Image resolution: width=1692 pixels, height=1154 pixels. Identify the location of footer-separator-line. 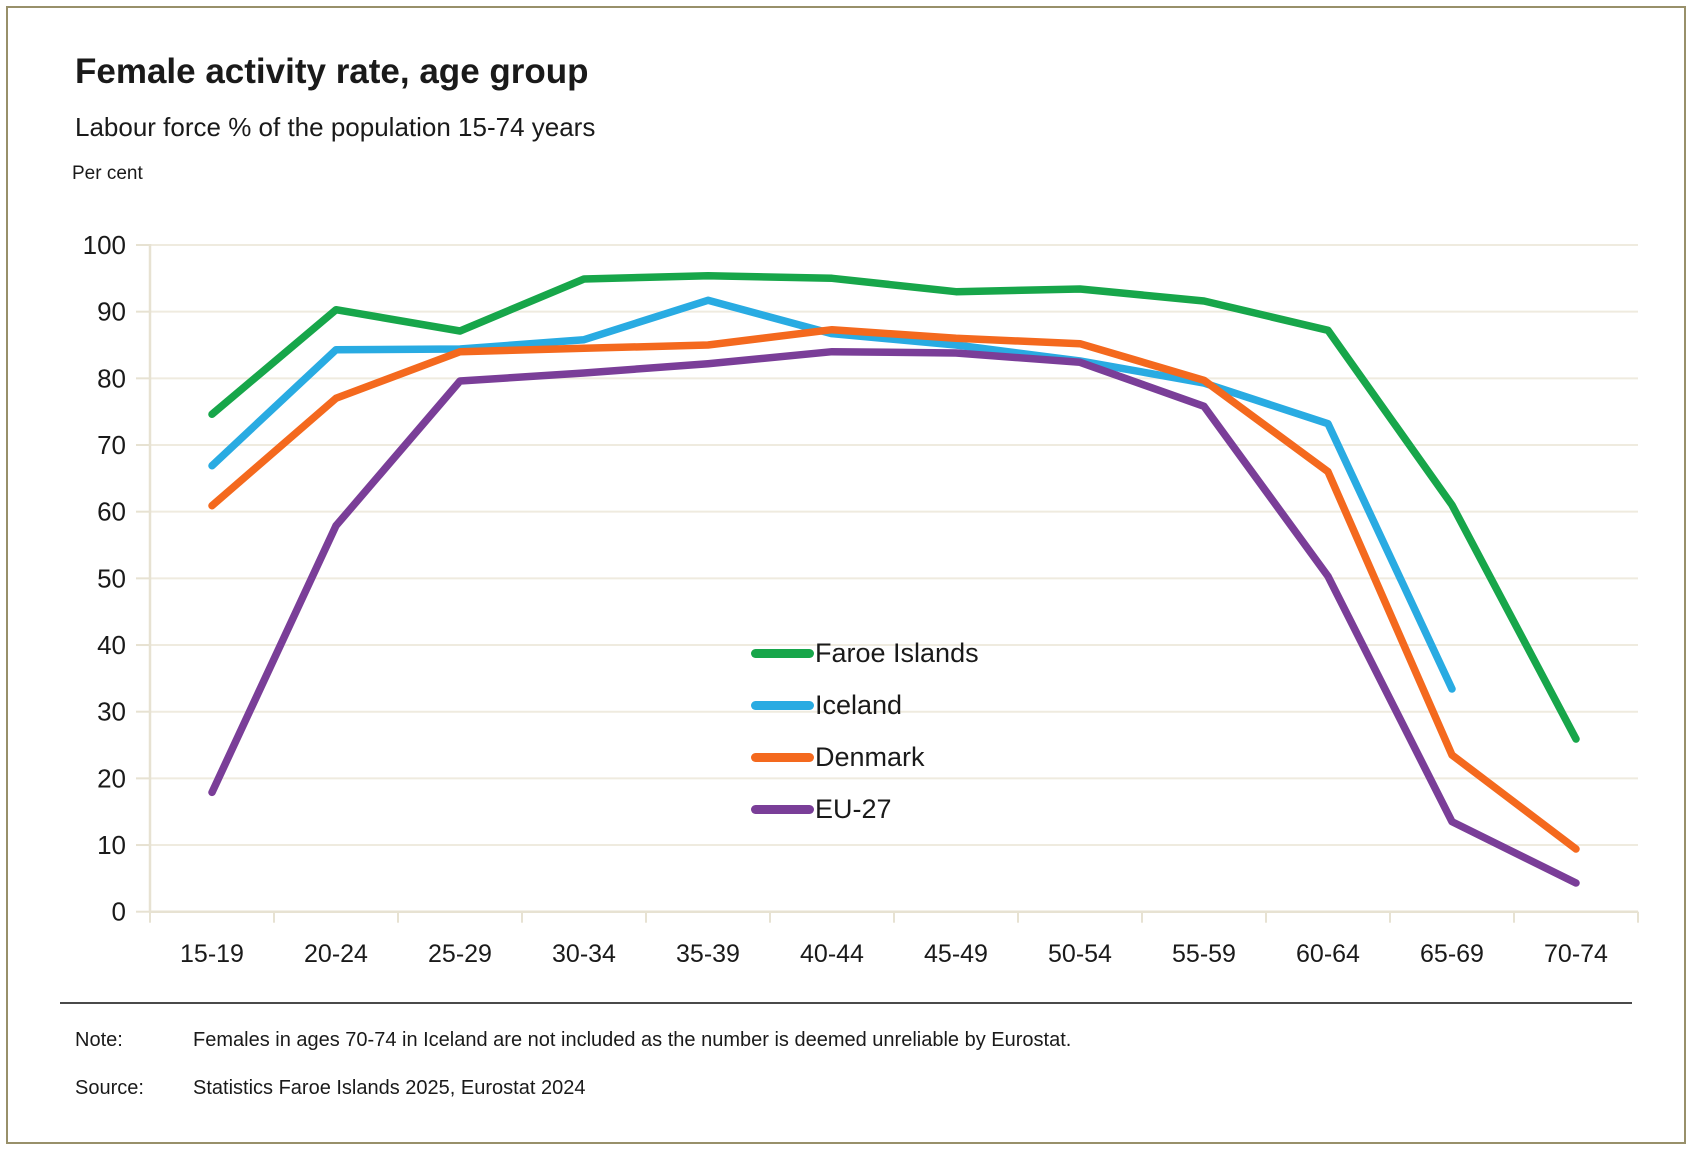
(846, 1003).